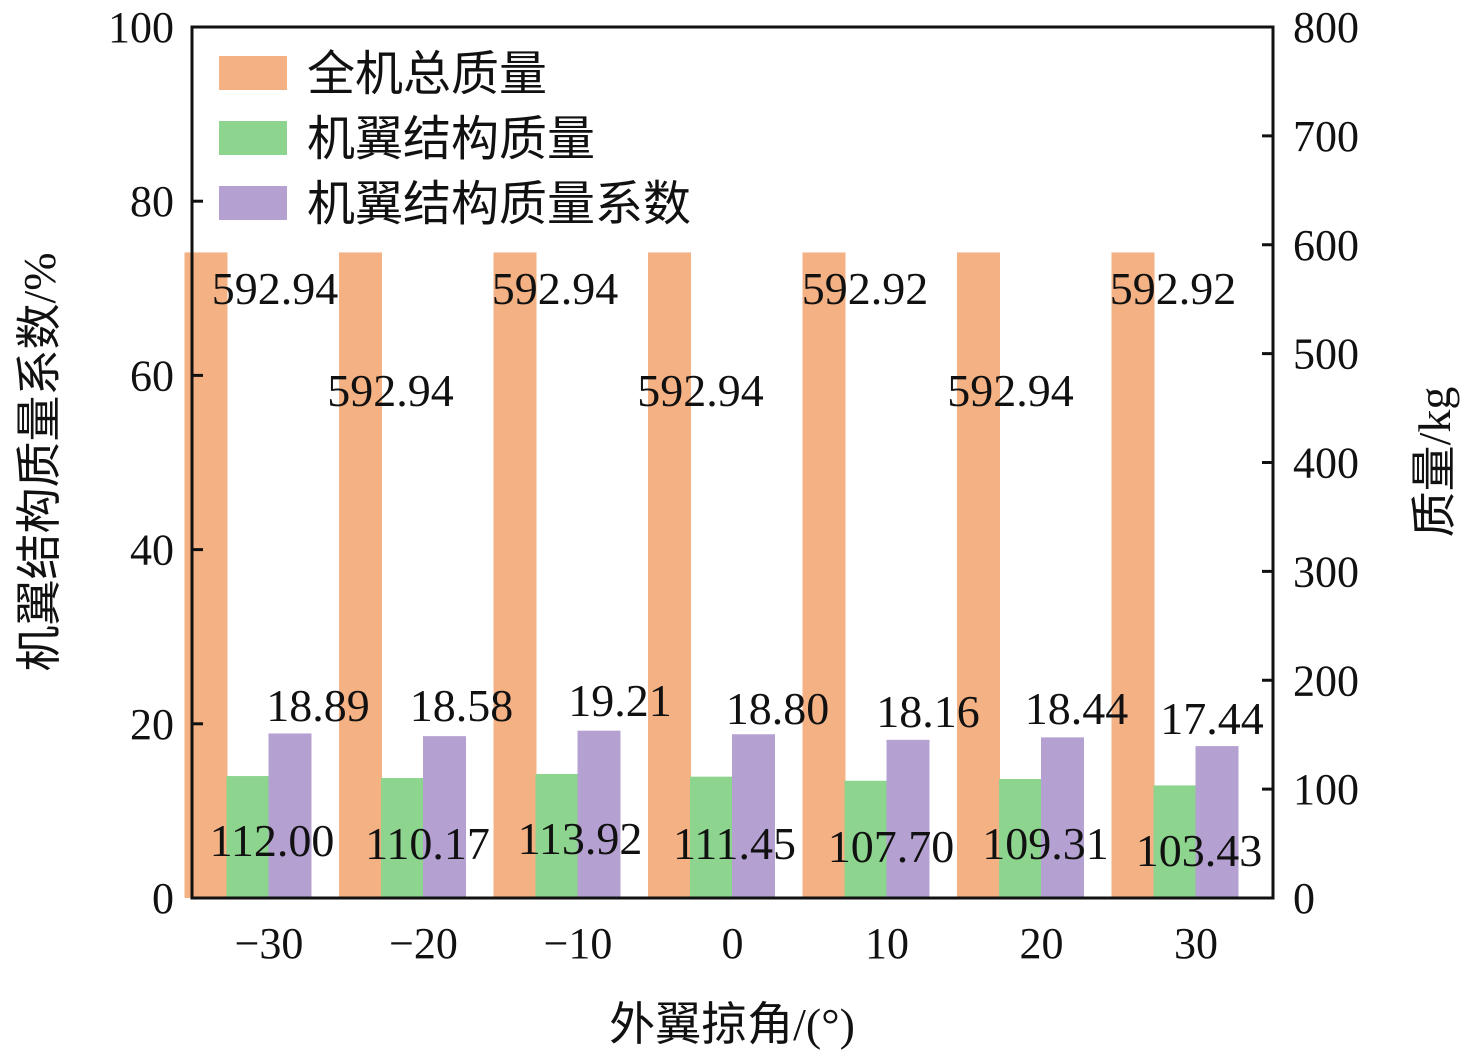 The width and height of the screenshot is (1476, 1057). Describe the element at coordinates (272, 840) in the screenshot. I see `data-label: 112.00` at that location.